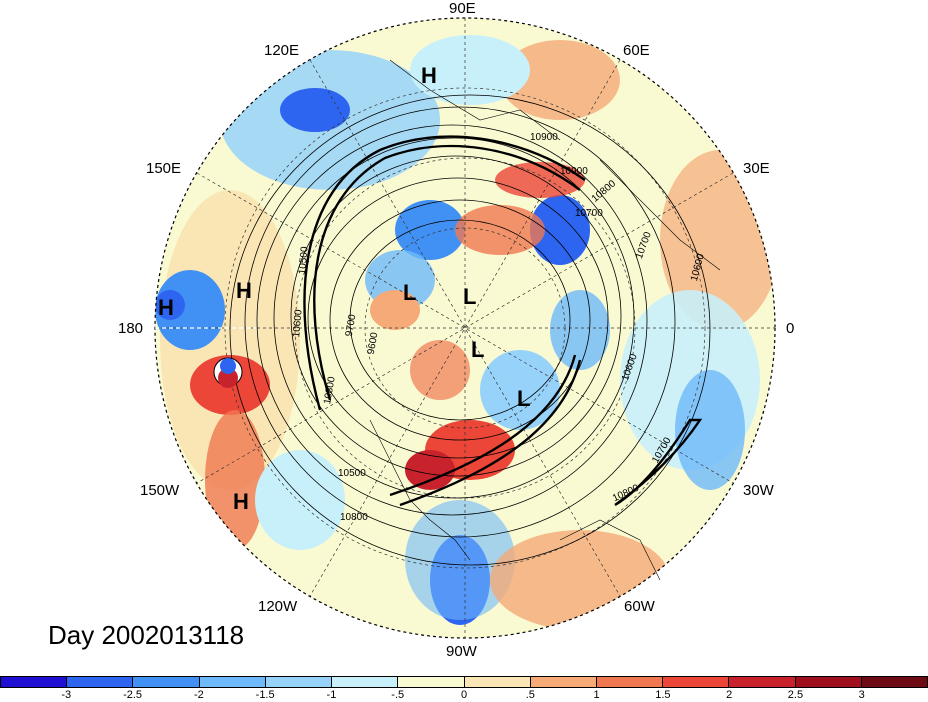  Describe the element at coordinates (331, 695) in the screenshot. I see `colorbar-tick-label: -1` at that location.